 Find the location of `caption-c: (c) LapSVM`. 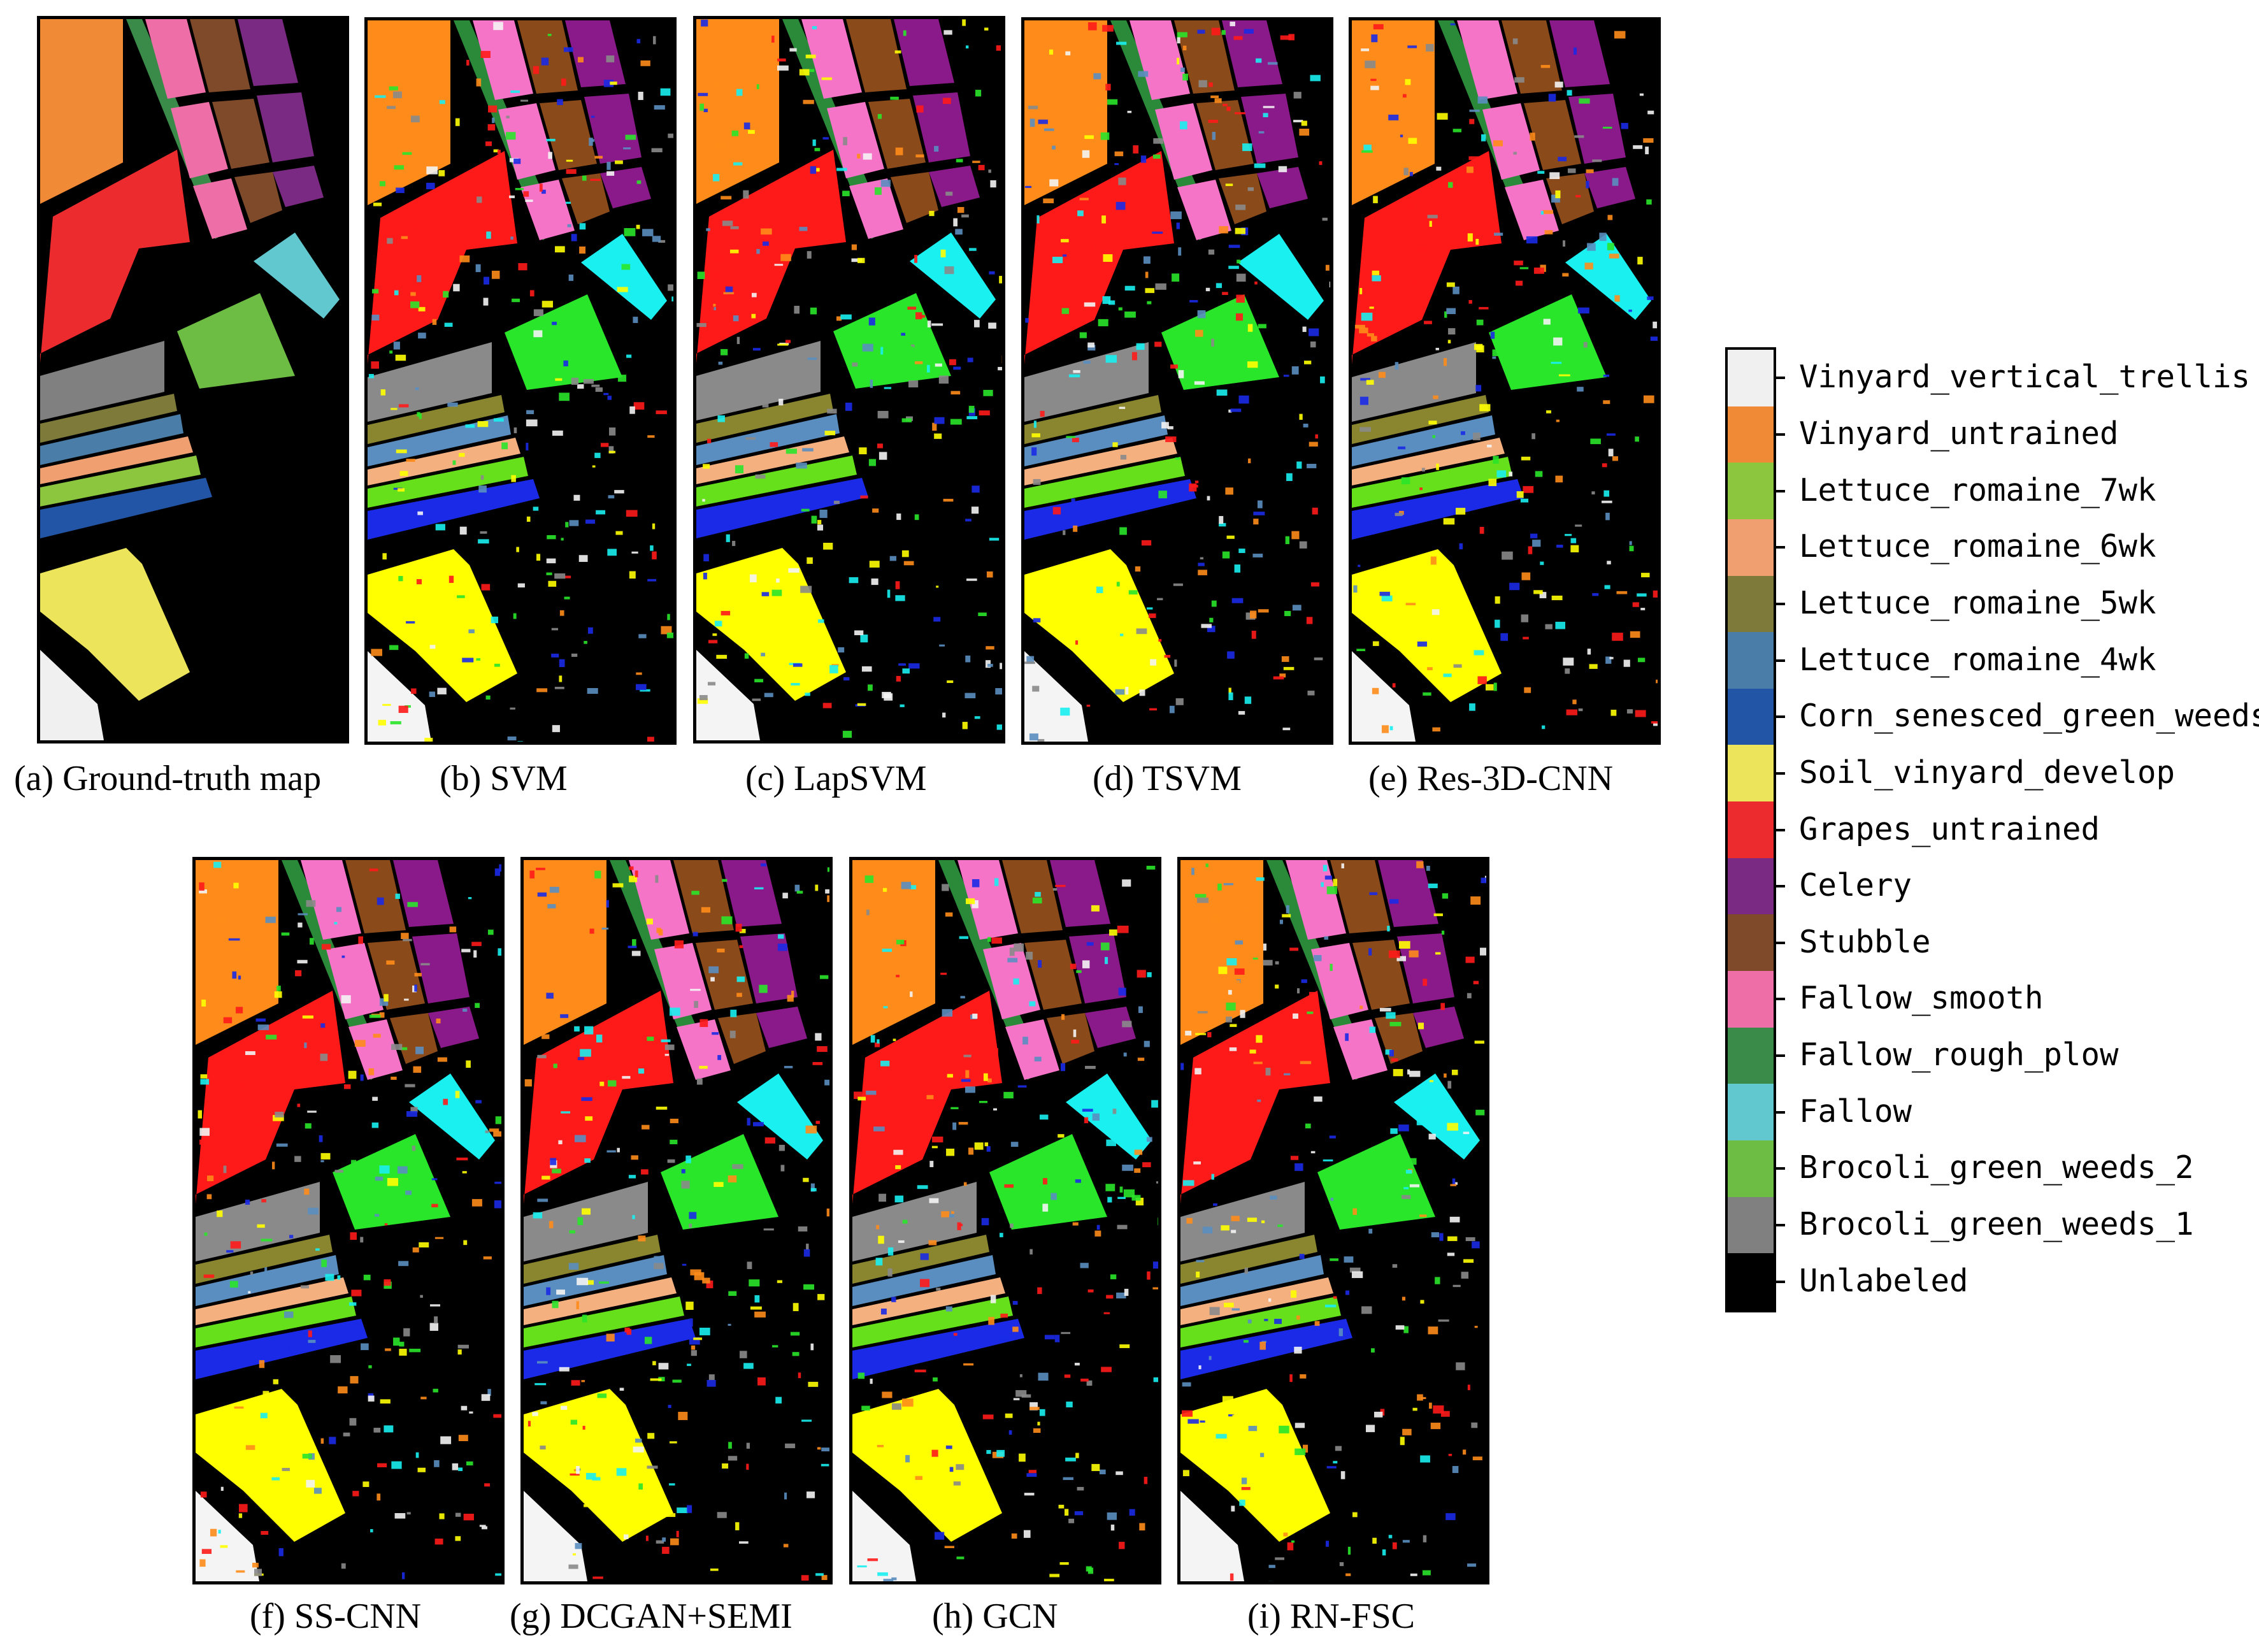

caption-c: (c) LapSVM is located at coordinates (836, 778).